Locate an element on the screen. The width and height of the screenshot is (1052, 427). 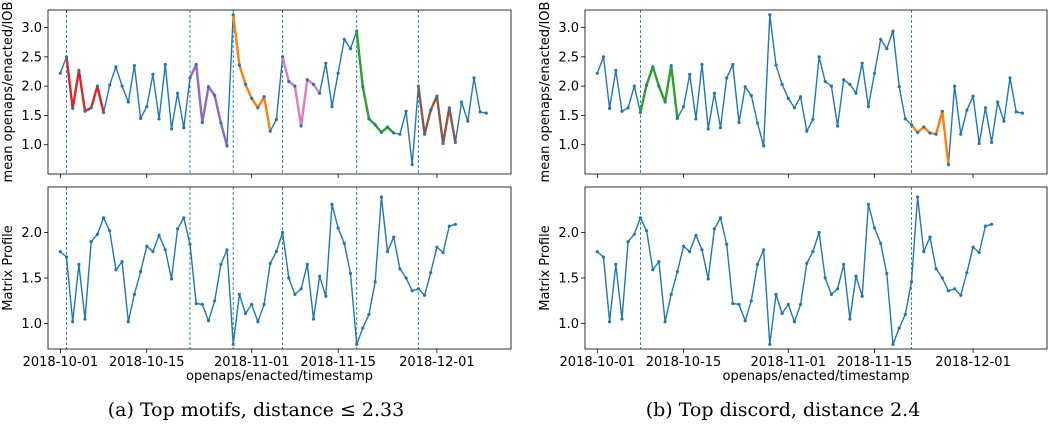
x-axis-label: openaps/enacted/timestamp is located at coordinates (279, 376).